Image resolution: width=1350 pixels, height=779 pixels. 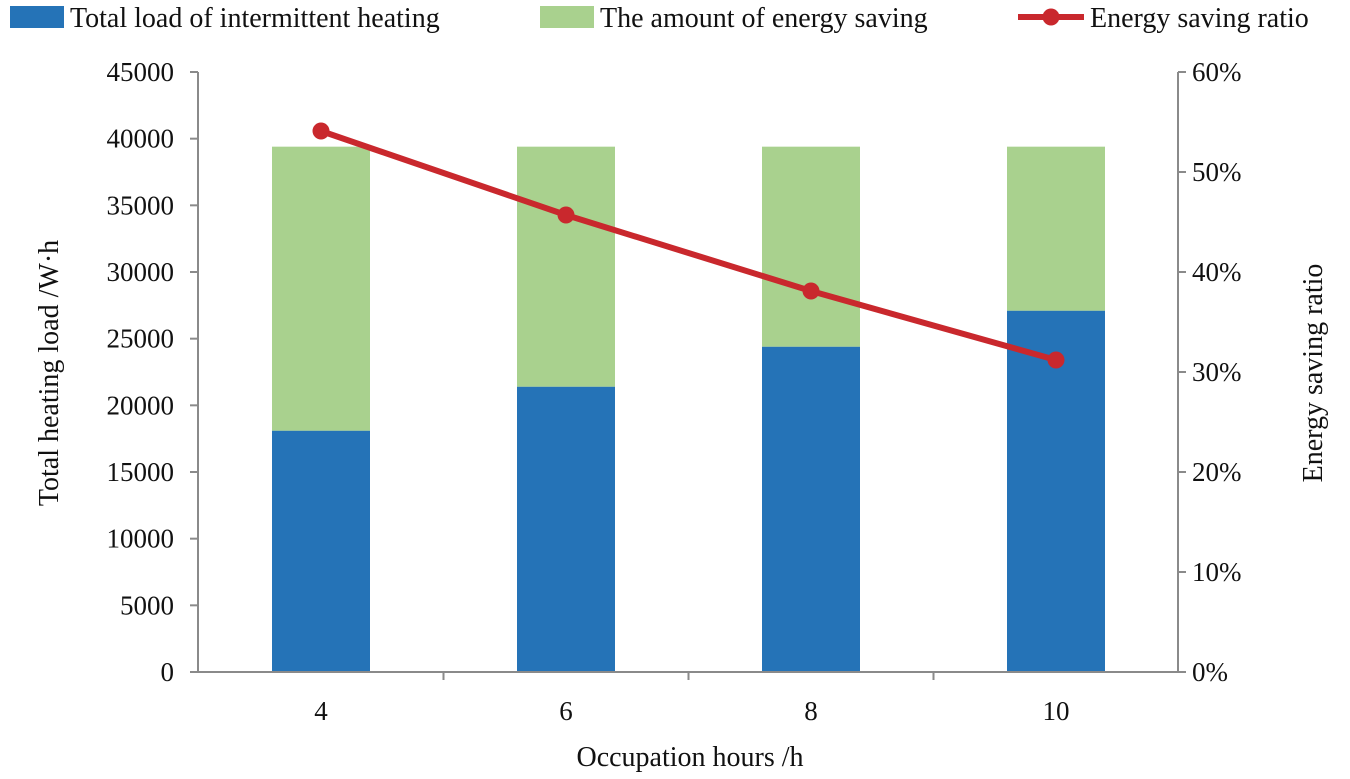 I want to click on y-tick-label: 20000, so click(x=141, y=405).